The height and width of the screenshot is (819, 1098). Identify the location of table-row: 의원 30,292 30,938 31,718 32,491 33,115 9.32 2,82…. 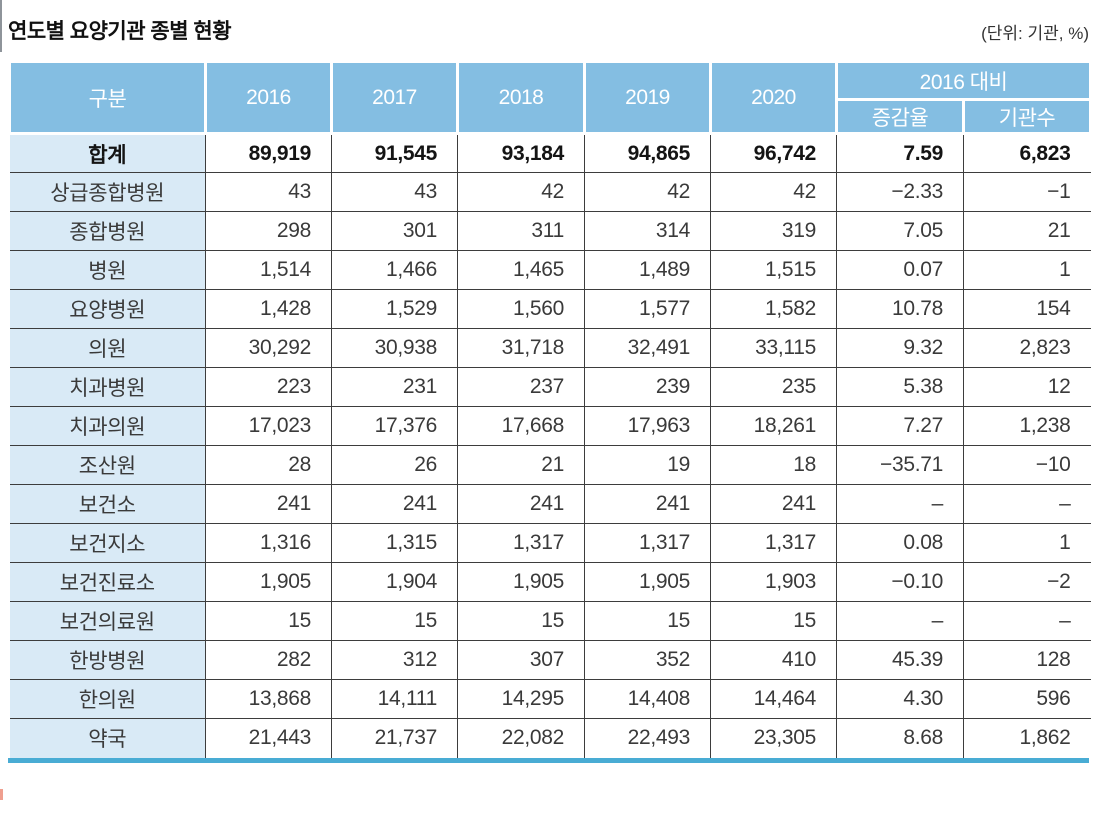
(550, 348).